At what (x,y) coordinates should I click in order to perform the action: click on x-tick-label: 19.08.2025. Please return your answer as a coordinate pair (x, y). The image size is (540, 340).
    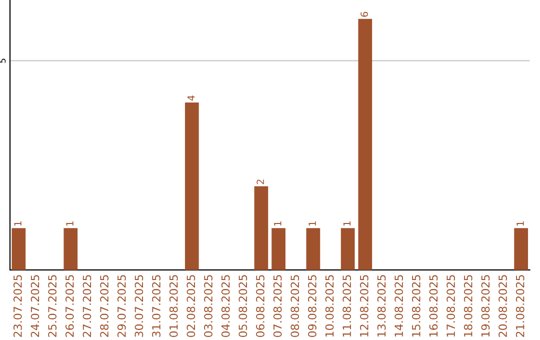
    Looking at the image, I should click on (485, 306).